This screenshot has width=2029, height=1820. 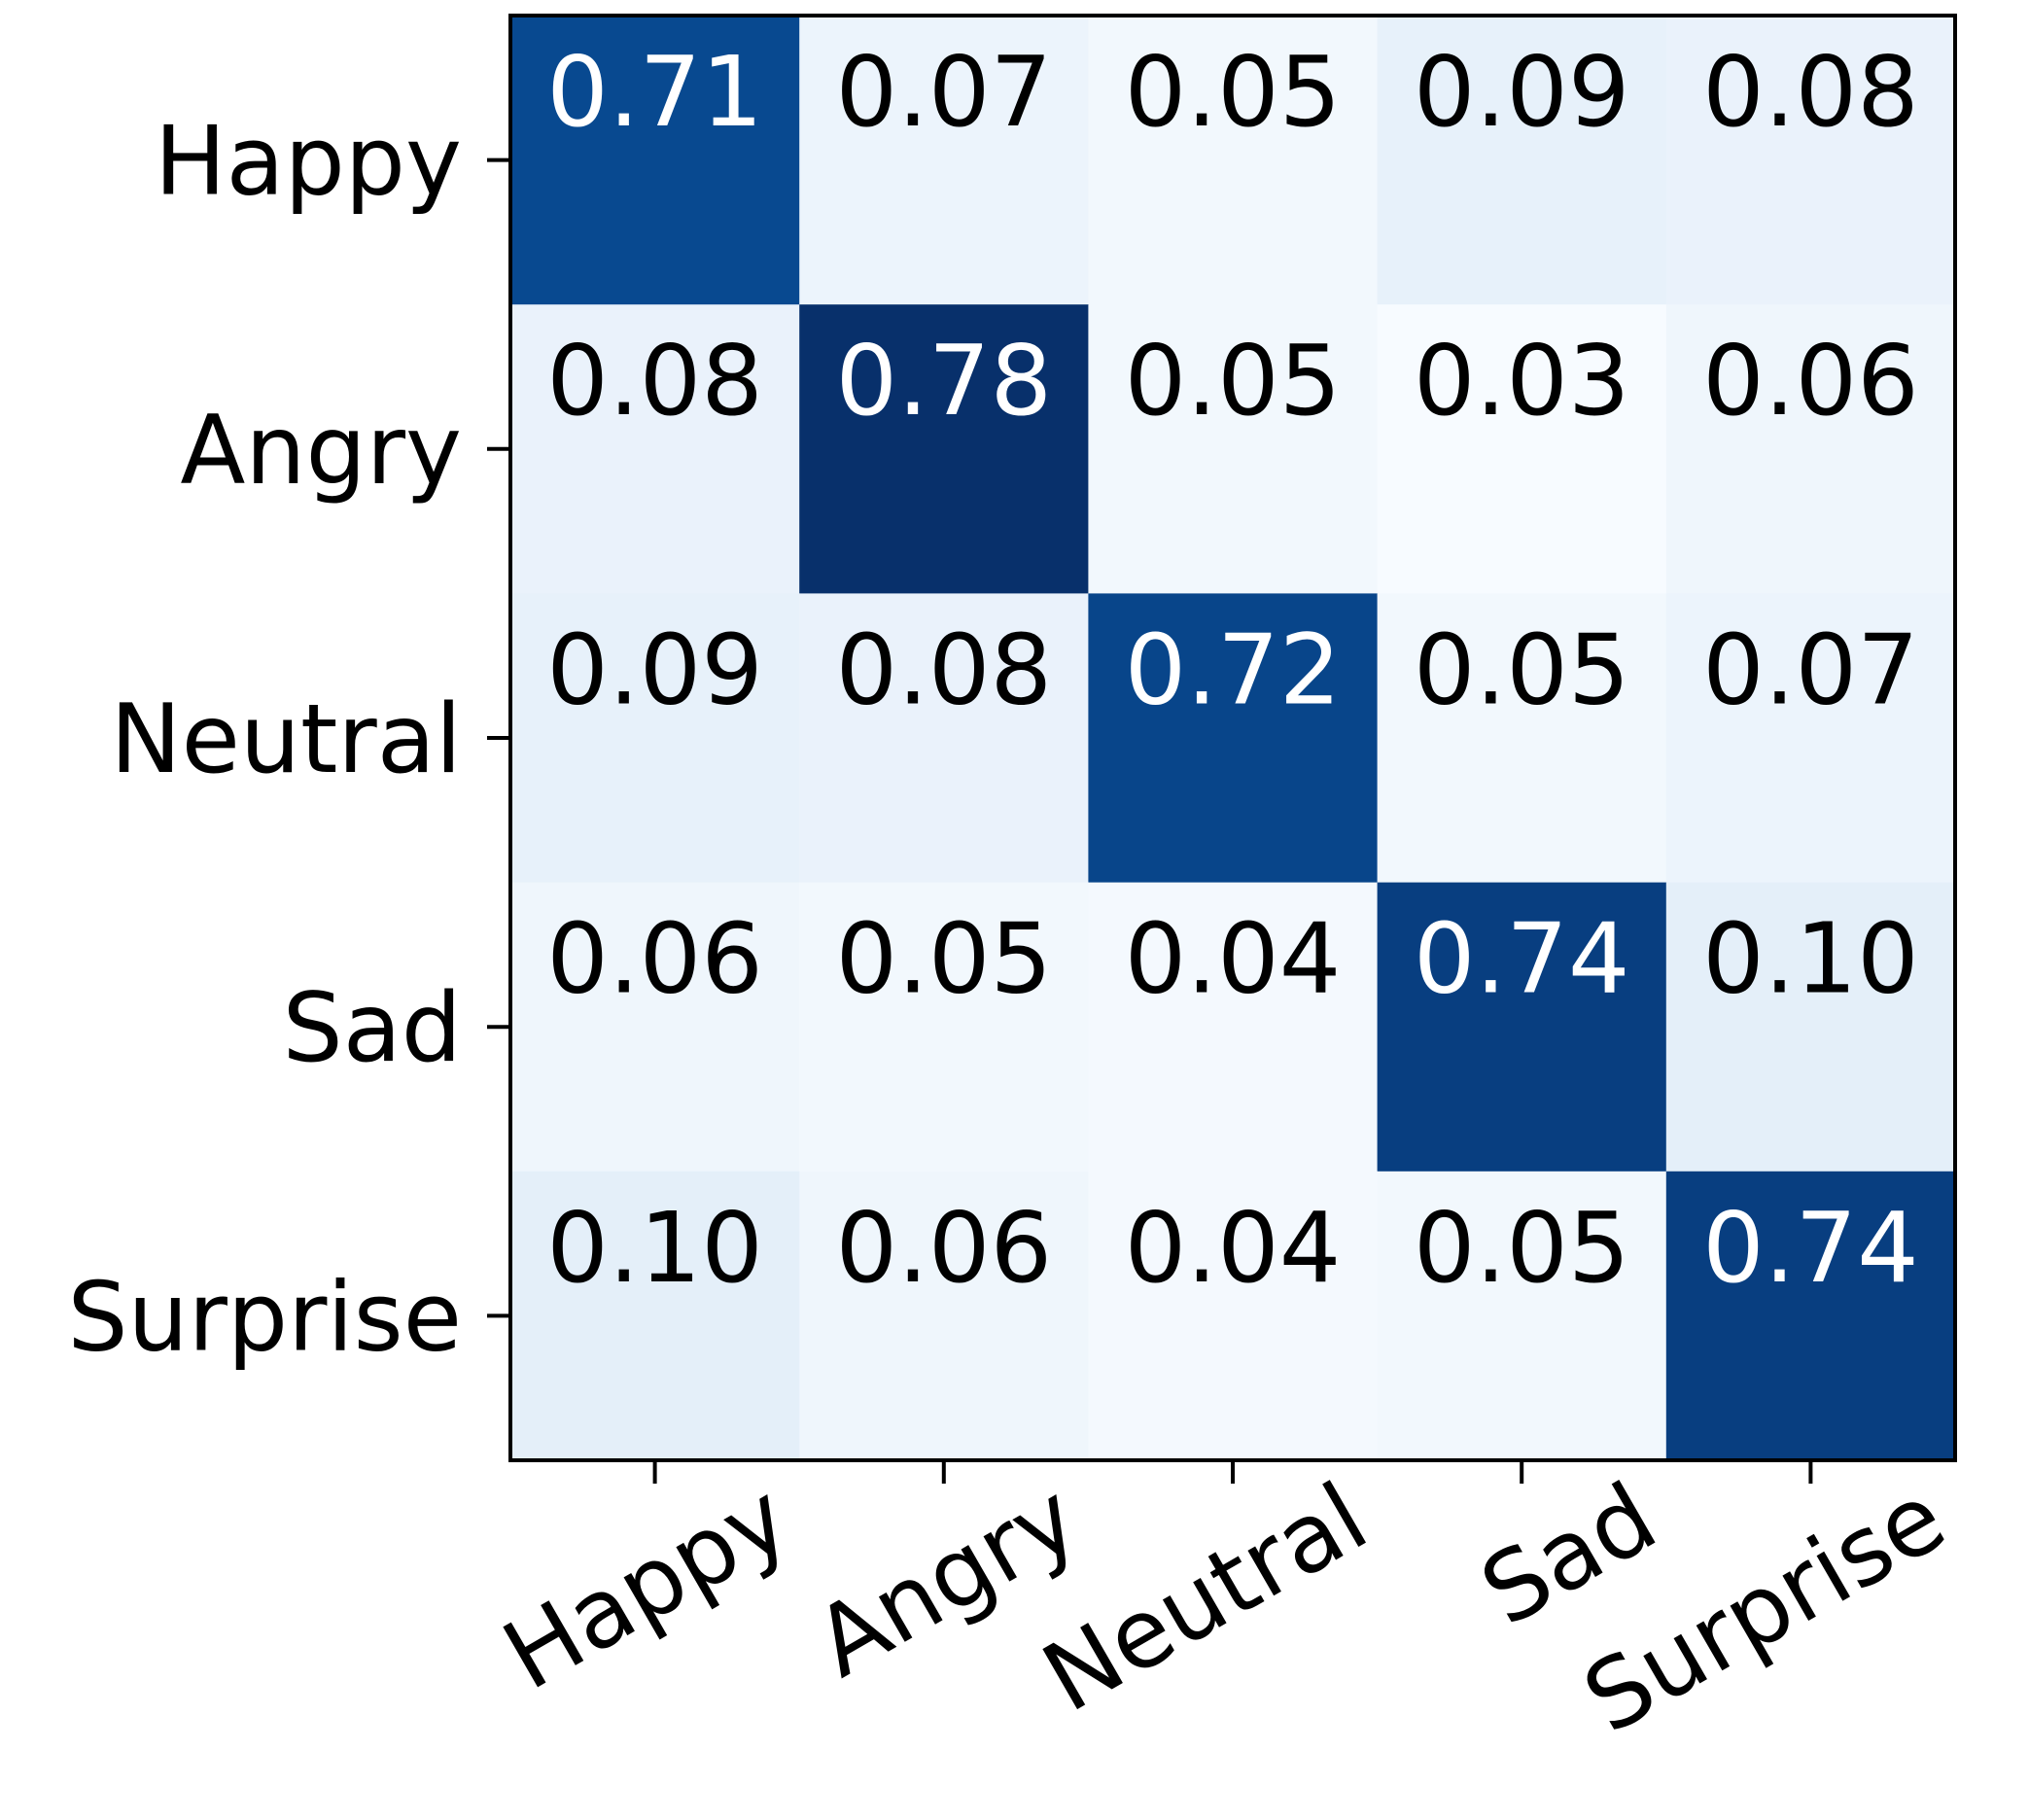 What do you see at coordinates (321, 451) in the screenshot?
I see `y-tick-label: Angry` at bounding box center [321, 451].